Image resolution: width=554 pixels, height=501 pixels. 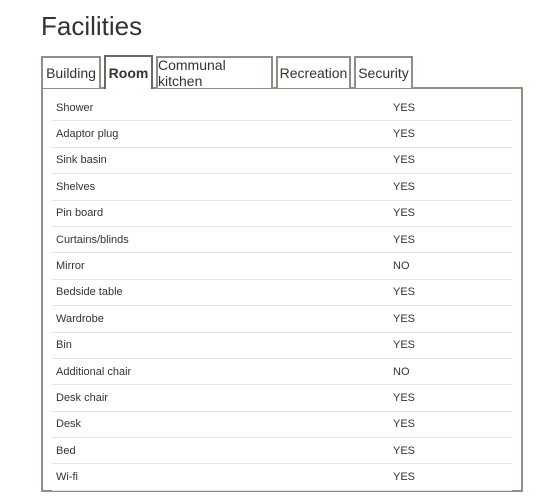 I want to click on table-row: Shelves YES, so click(x=282, y=187).